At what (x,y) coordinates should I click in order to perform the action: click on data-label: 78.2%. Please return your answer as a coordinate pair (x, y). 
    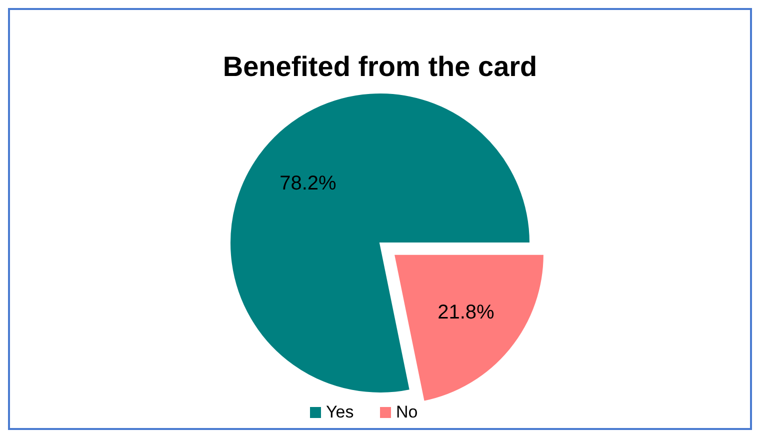
    Looking at the image, I should click on (308, 183).